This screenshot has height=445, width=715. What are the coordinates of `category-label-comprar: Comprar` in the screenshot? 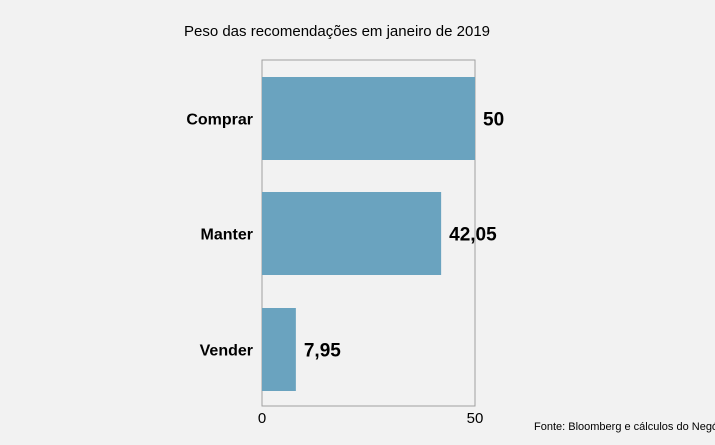 It's located at (219, 120).